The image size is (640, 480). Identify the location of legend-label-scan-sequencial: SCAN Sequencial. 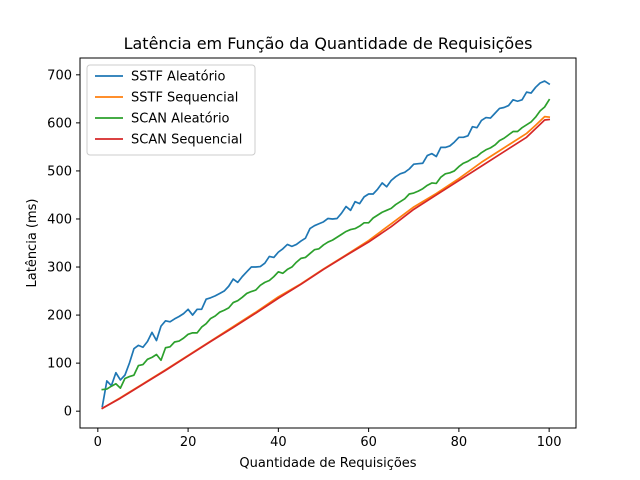
(186, 140).